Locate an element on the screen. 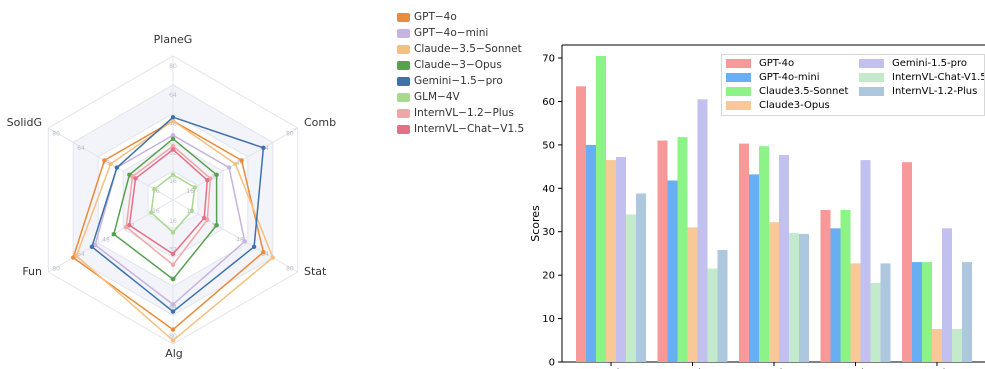  bar-legend-item: Claude3-Opus is located at coordinates (778, 105).